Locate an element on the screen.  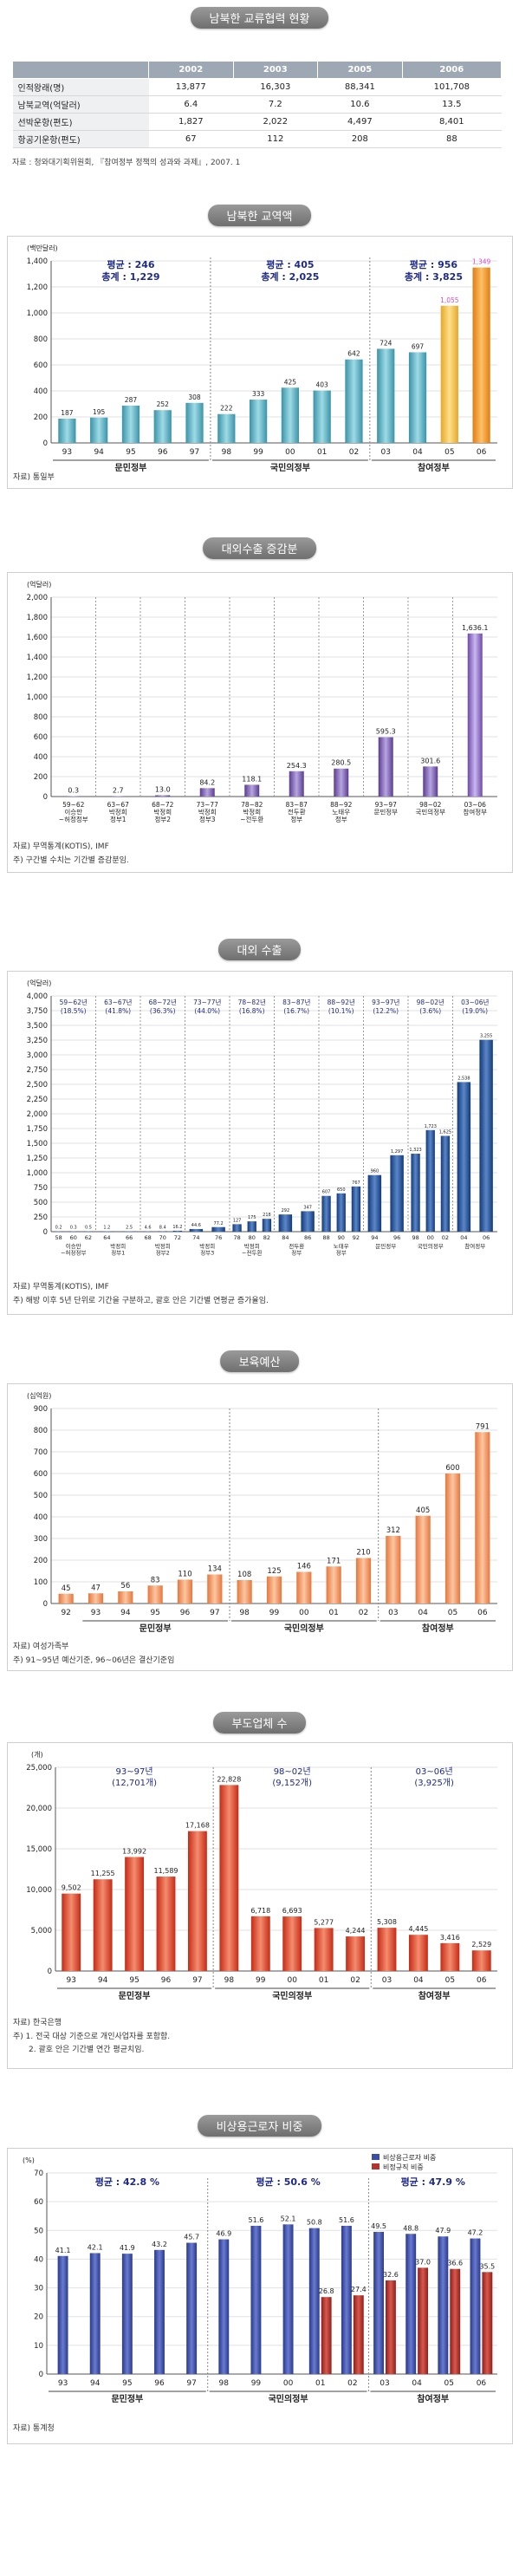
x-tick-label: 96 is located at coordinates (159, 2383).